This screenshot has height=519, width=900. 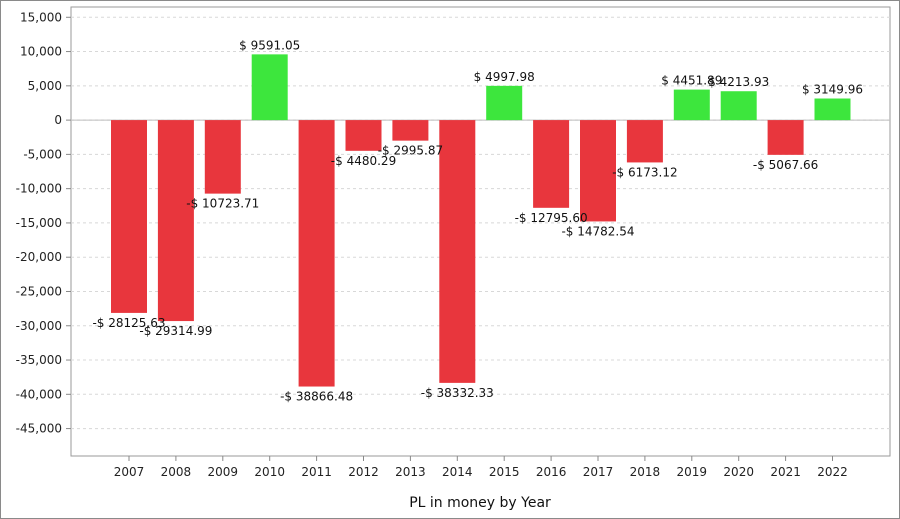 I want to click on x-tick-label: 2010, so click(x=269, y=472).